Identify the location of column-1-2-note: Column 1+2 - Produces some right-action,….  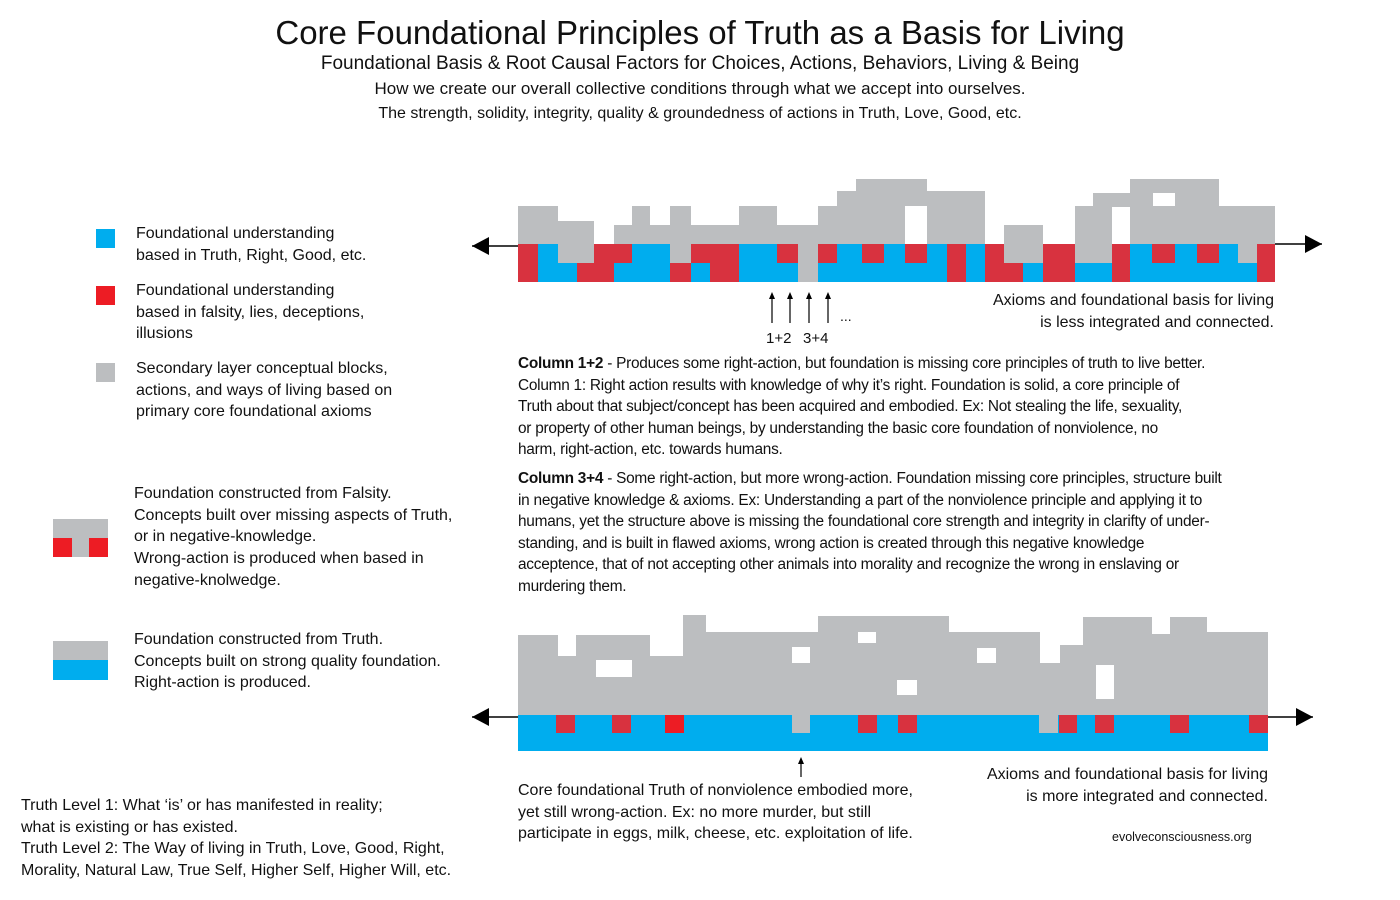
(861, 407).